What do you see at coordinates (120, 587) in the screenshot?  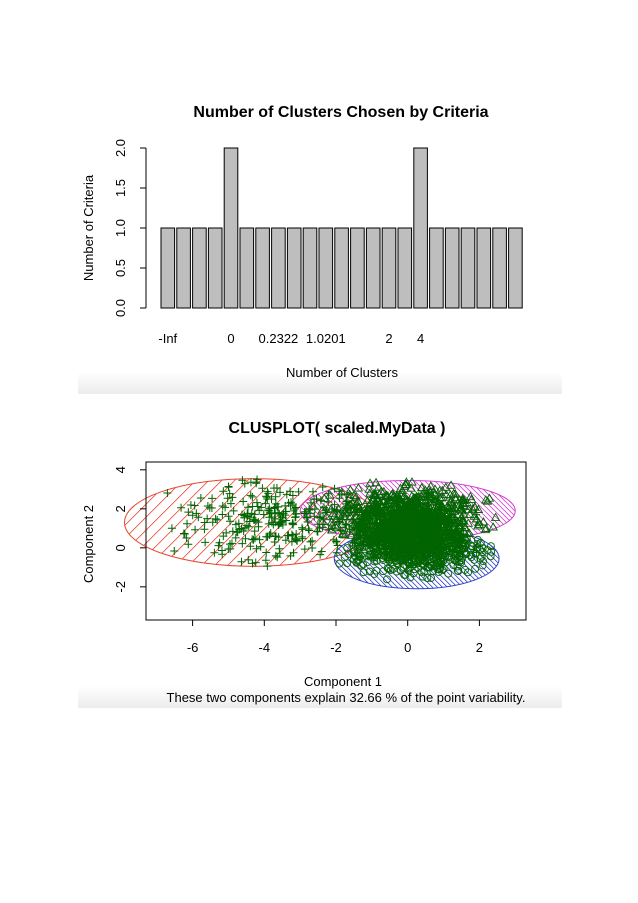 I see `clus-y-tick-label: -2` at bounding box center [120, 587].